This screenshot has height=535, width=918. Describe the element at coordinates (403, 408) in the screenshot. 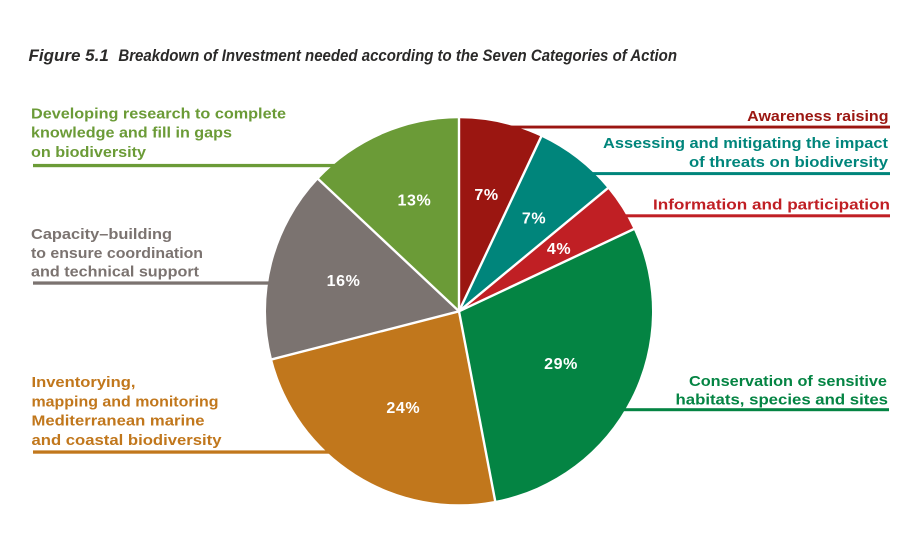

I see `svg-text: 24%` at that location.